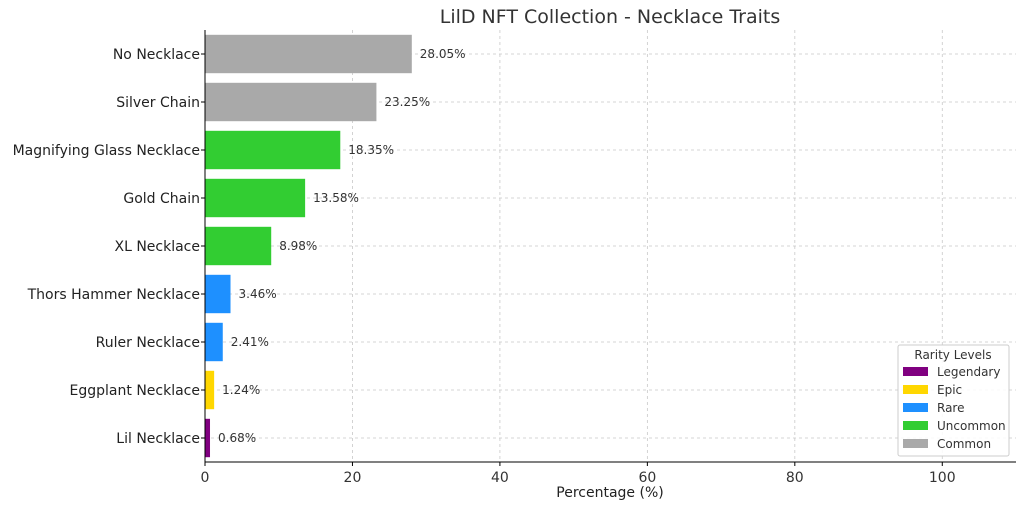 Image resolution: width=1024 pixels, height=508 pixels. I want to click on legend-entry: Common, so click(964, 444).